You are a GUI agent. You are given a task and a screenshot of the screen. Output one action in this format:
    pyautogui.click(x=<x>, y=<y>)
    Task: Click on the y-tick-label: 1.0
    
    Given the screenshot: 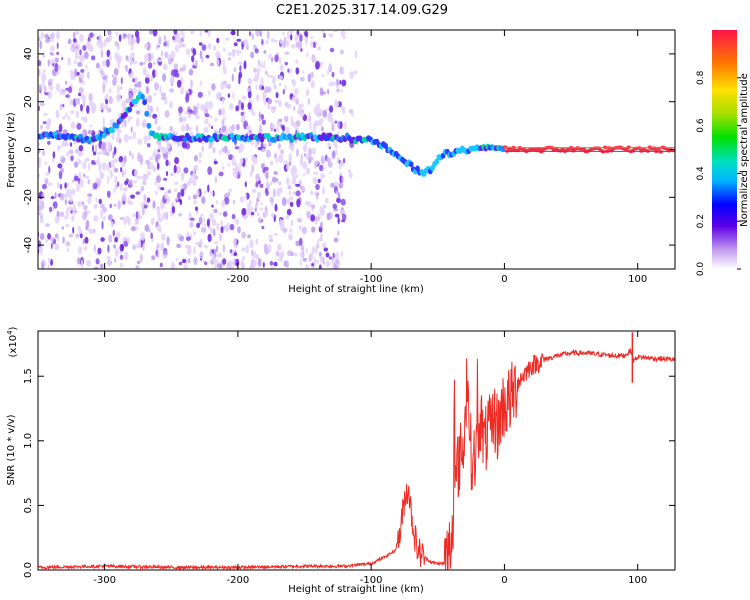 What is the action you would take?
    pyautogui.click(x=28, y=441)
    